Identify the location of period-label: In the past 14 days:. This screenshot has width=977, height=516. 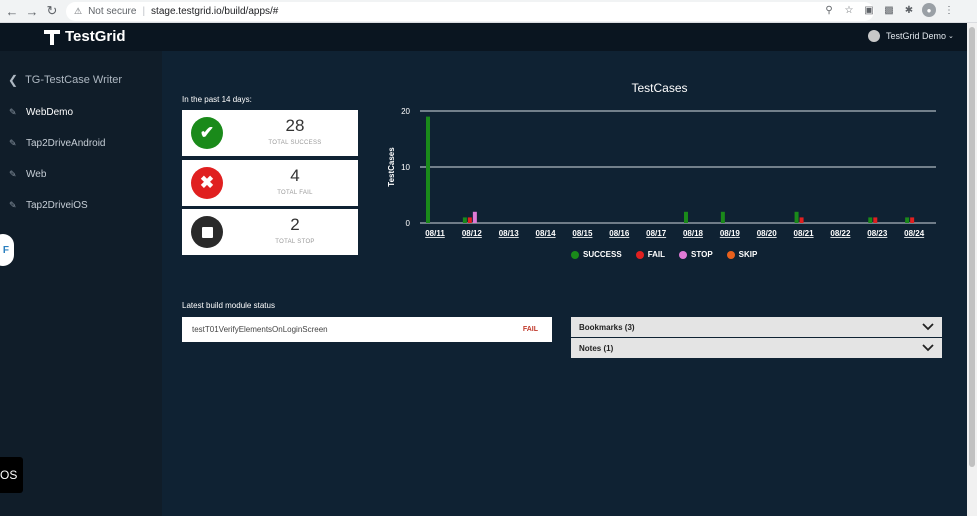
(217, 99).